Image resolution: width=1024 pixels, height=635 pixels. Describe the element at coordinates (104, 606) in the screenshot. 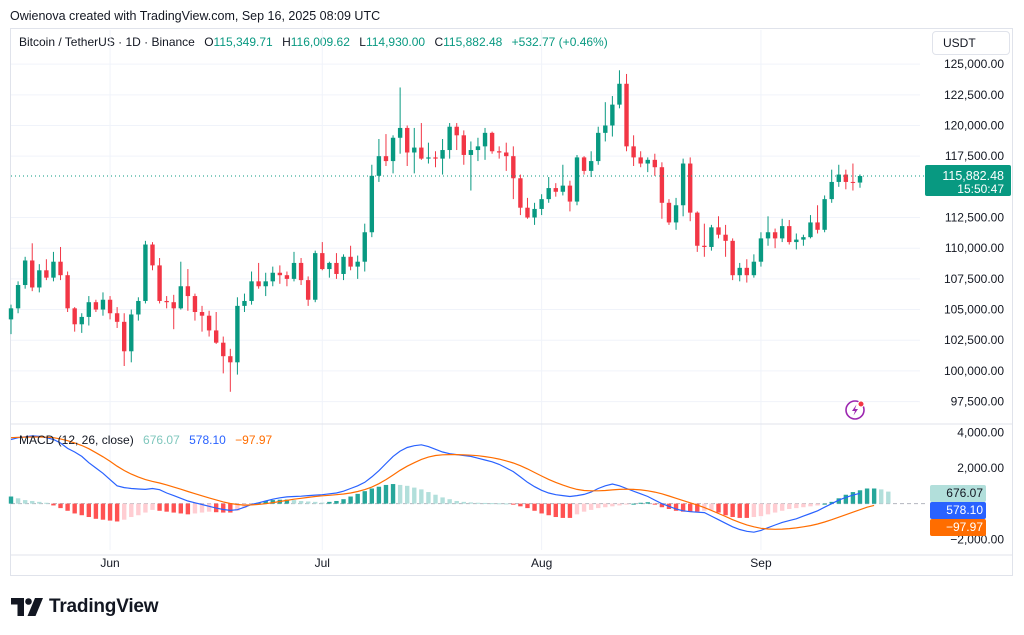

I see `brand-name: TradingView` at that location.